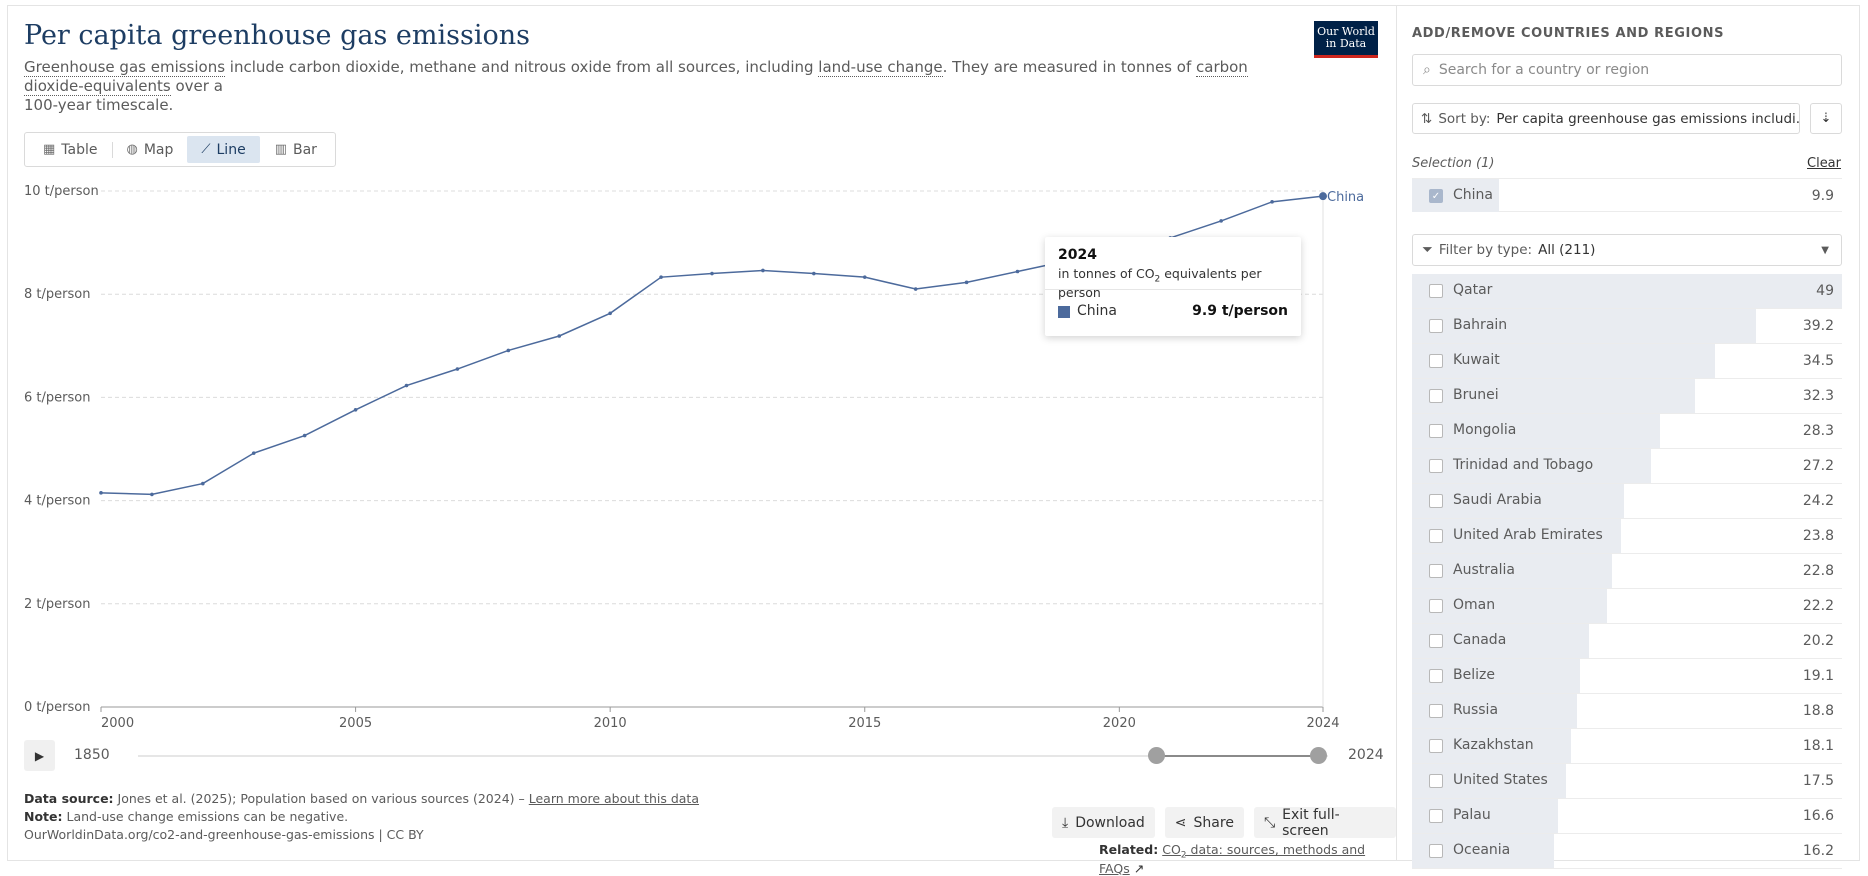 The image size is (1868, 876). I want to click on timeline-end-handle, so click(1318, 755).